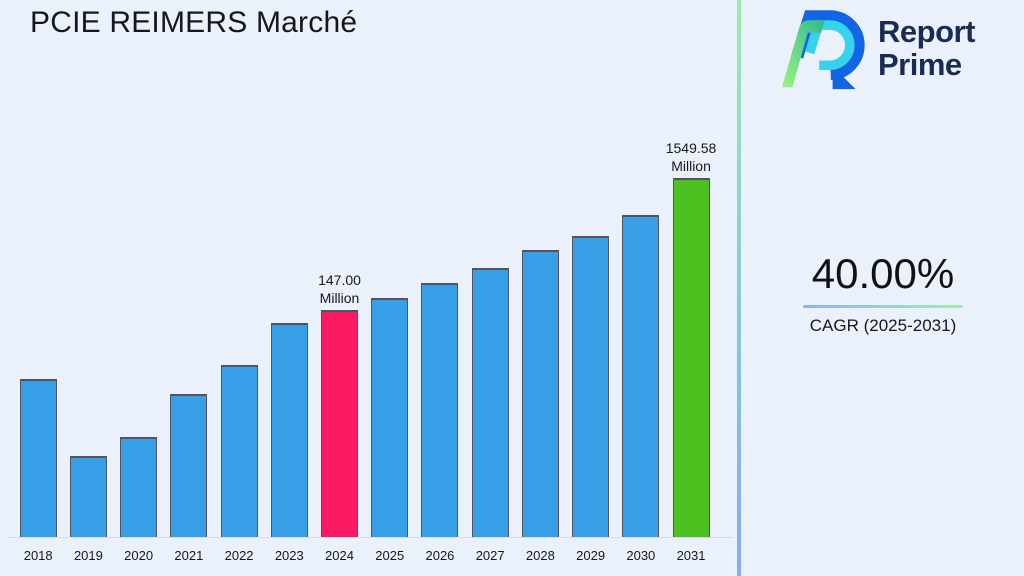 The height and width of the screenshot is (576, 1024). I want to click on x-tick-2027: 2027, so click(490, 555).